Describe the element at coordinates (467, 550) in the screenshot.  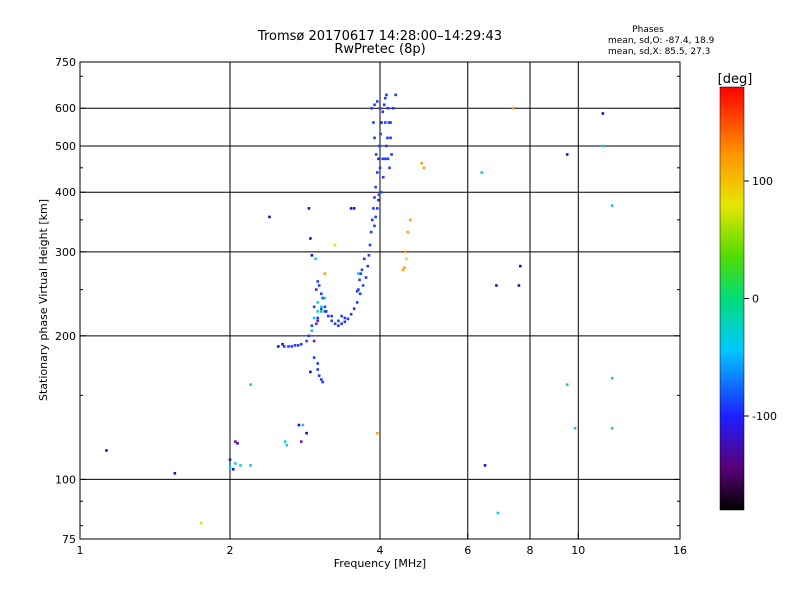
I see `x-tick-label: 6` at that location.